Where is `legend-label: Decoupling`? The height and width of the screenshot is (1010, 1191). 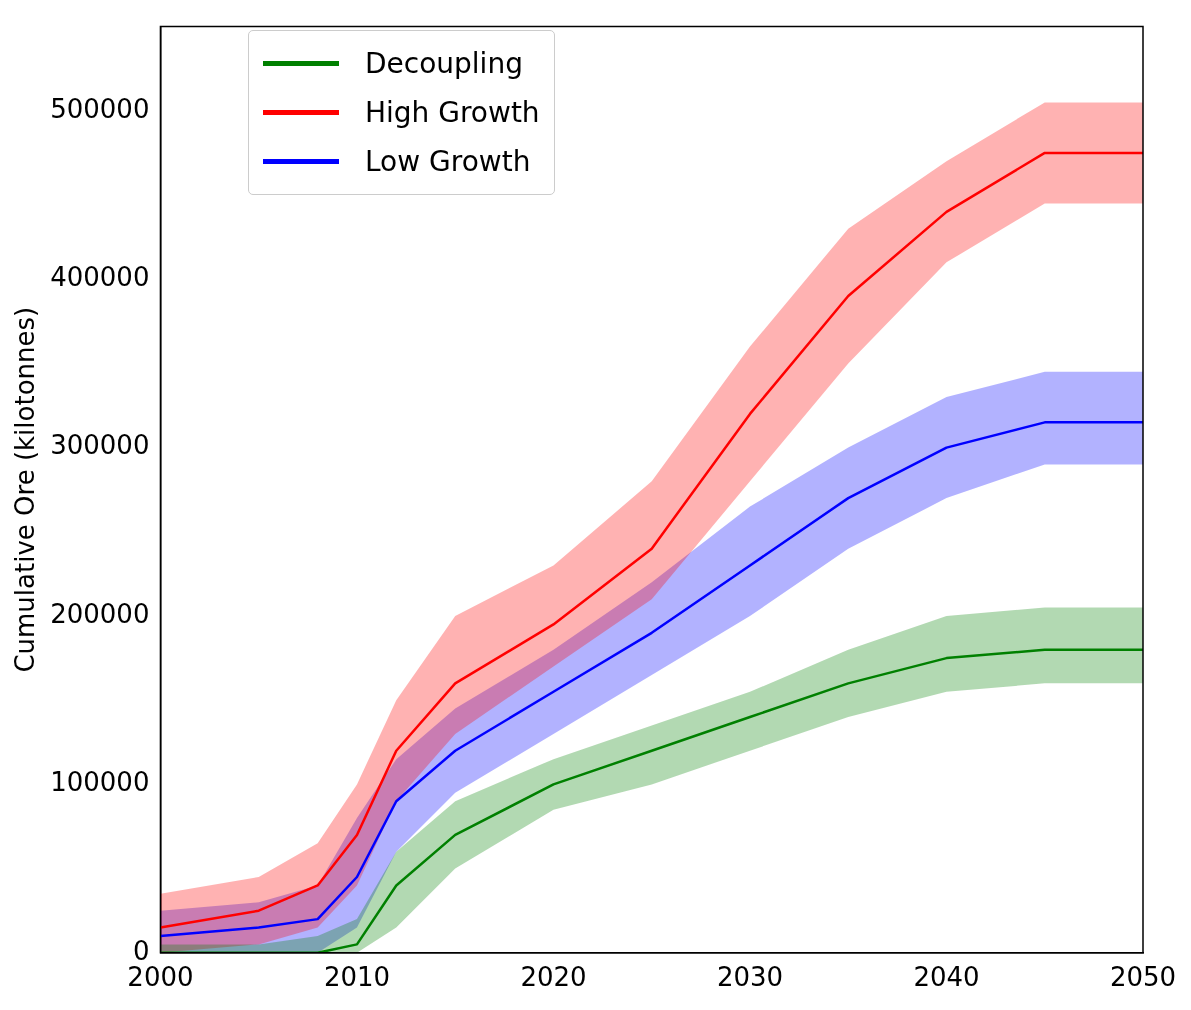 legend-label: Decoupling is located at coordinates (444, 63).